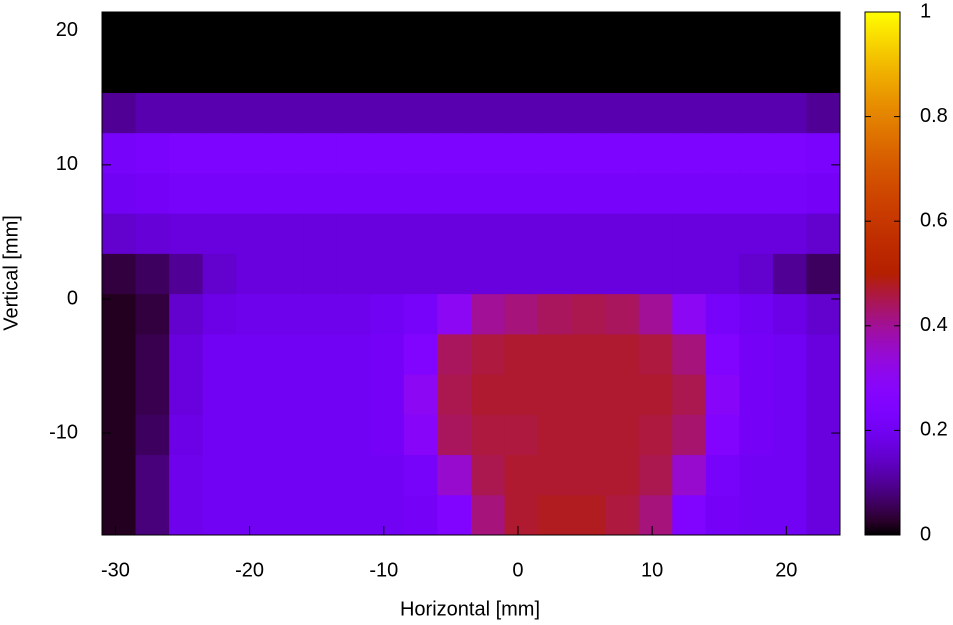  What do you see at coordinates (67, 164) in the screenshot?
I see `y-tick-label: 10` at bounding box center [67, 164].